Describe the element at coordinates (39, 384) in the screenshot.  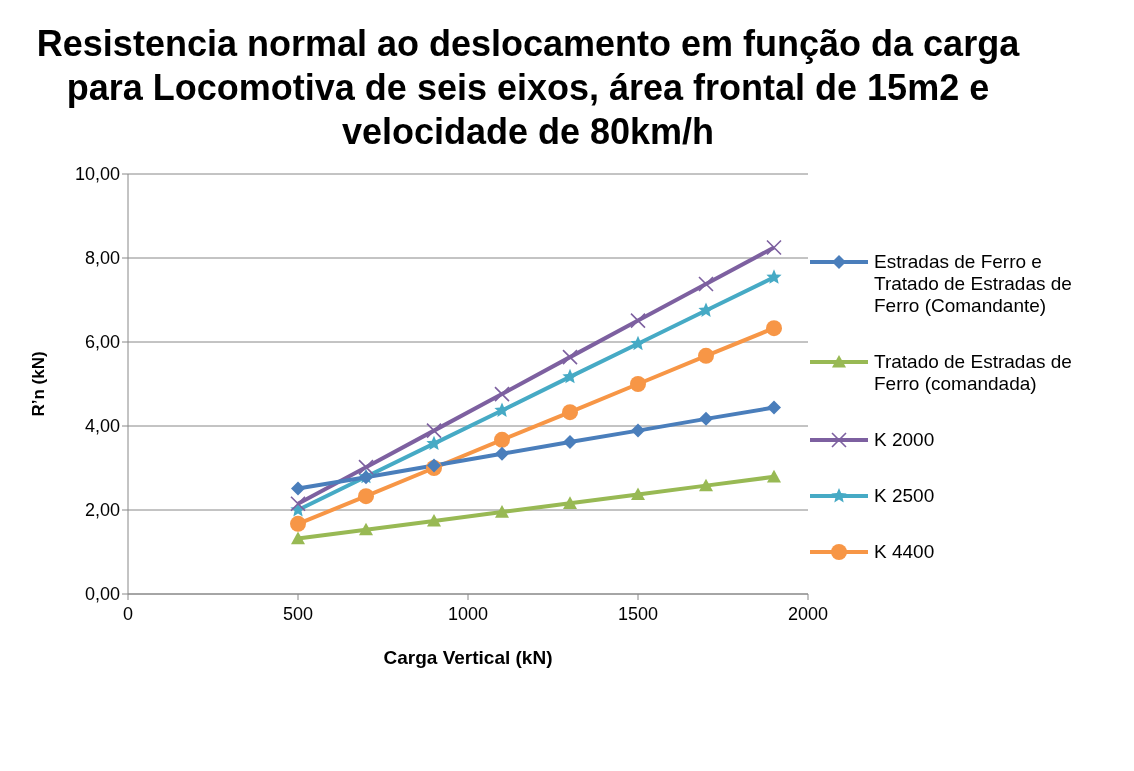
I see `y-axis-title: R’n (kN)` at that location.